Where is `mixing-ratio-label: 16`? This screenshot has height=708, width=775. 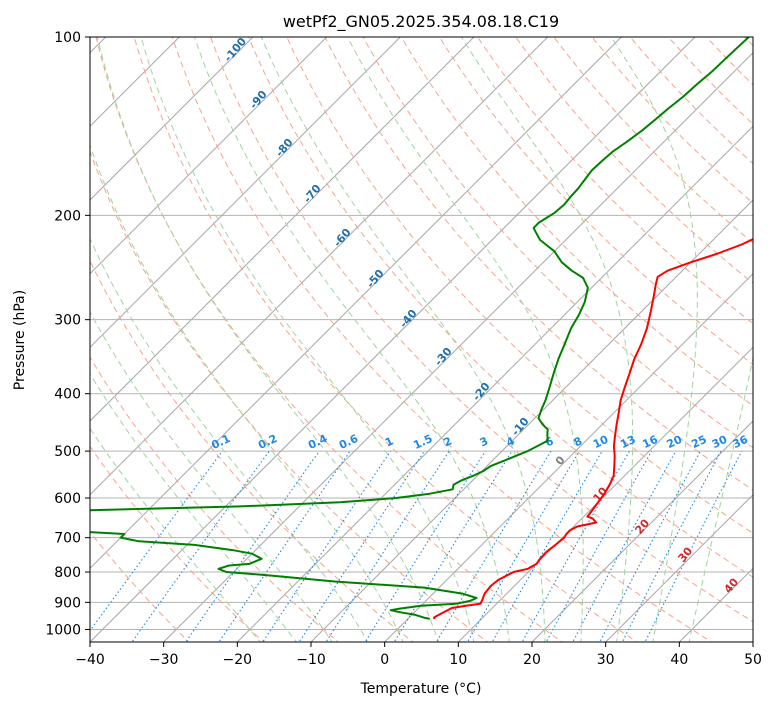
mixing-ratio-label: 16 is located at coordinates (650, 442).